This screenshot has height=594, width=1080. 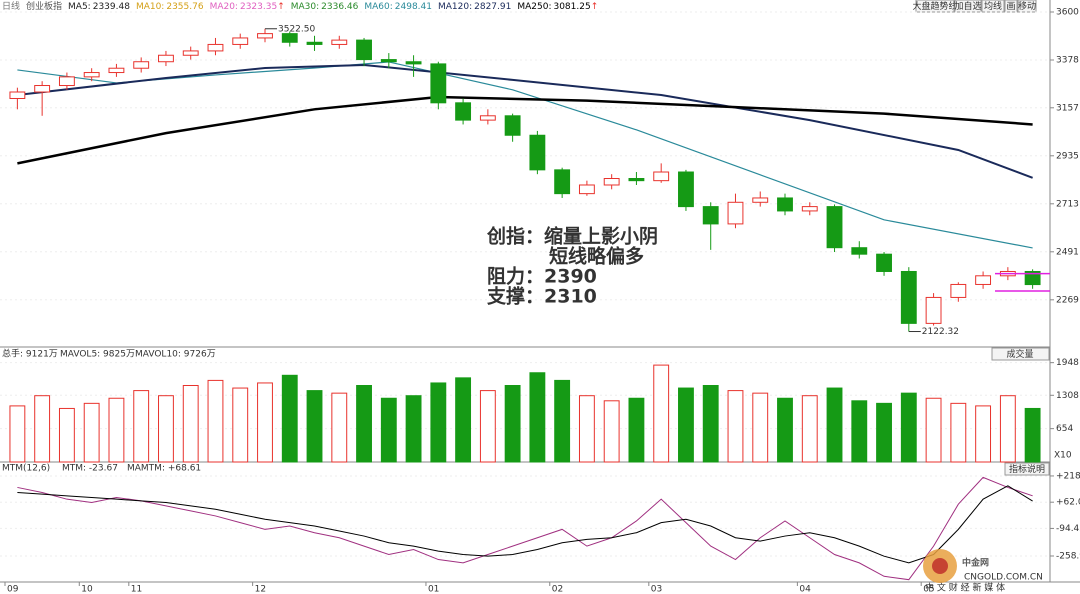 What do you see at coordinates (595, 7) in the screenshot?
I see `ma-arrow: ↑` at bounding box center [595, 7].